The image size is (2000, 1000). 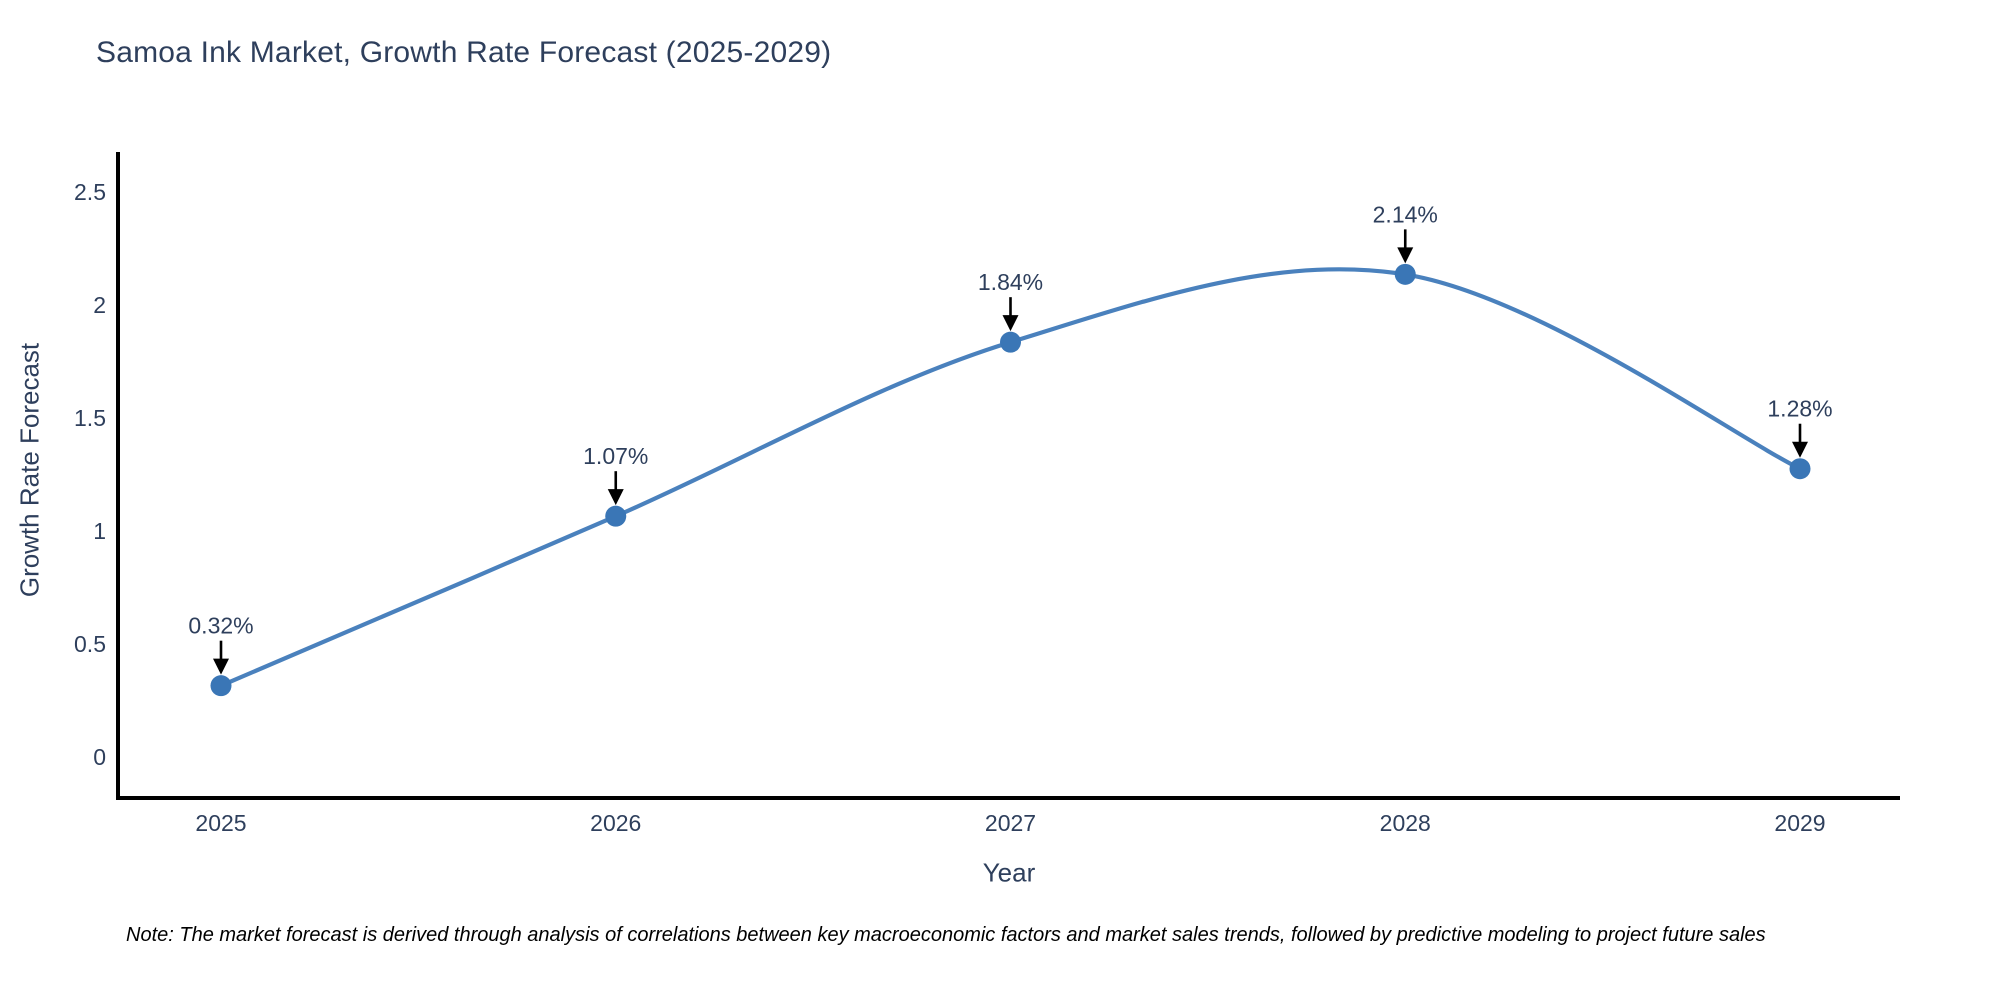 What do you see at coordinates (615, 823) in the screenshot?
I see `x-tick-label: 2026` at bounding box center [615, 823].